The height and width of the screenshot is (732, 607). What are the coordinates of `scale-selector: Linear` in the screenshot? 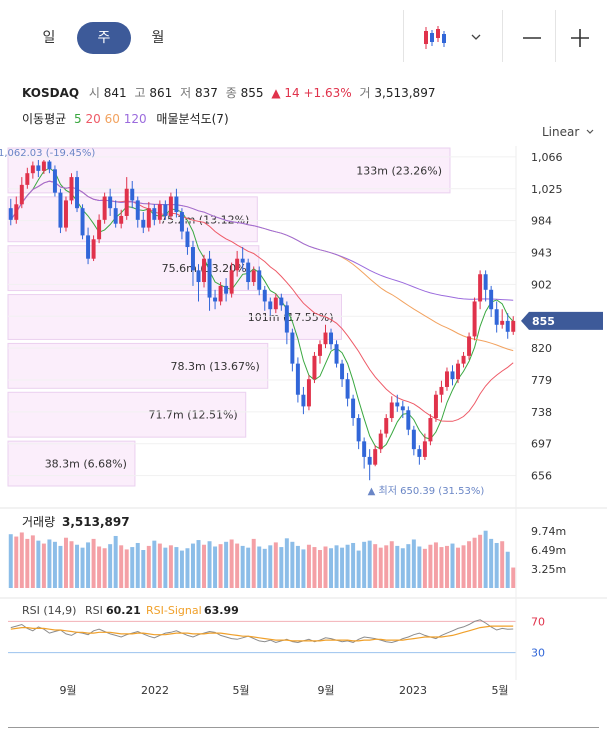 It's located at (568, 132).